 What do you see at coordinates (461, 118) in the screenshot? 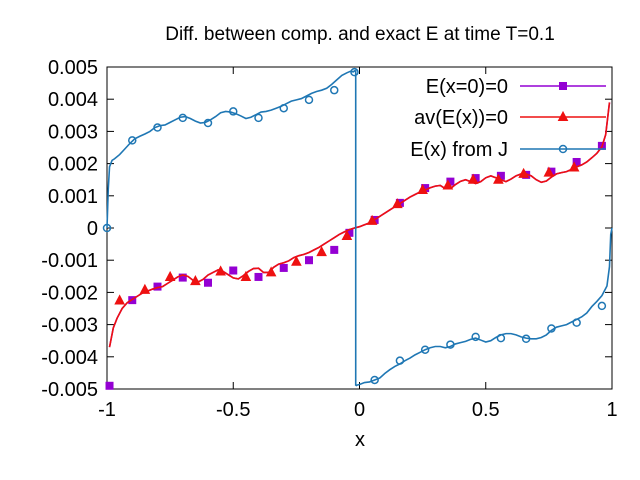
I see `legend-label-2: av(E(x))=0` at bounding box center [461, 118].